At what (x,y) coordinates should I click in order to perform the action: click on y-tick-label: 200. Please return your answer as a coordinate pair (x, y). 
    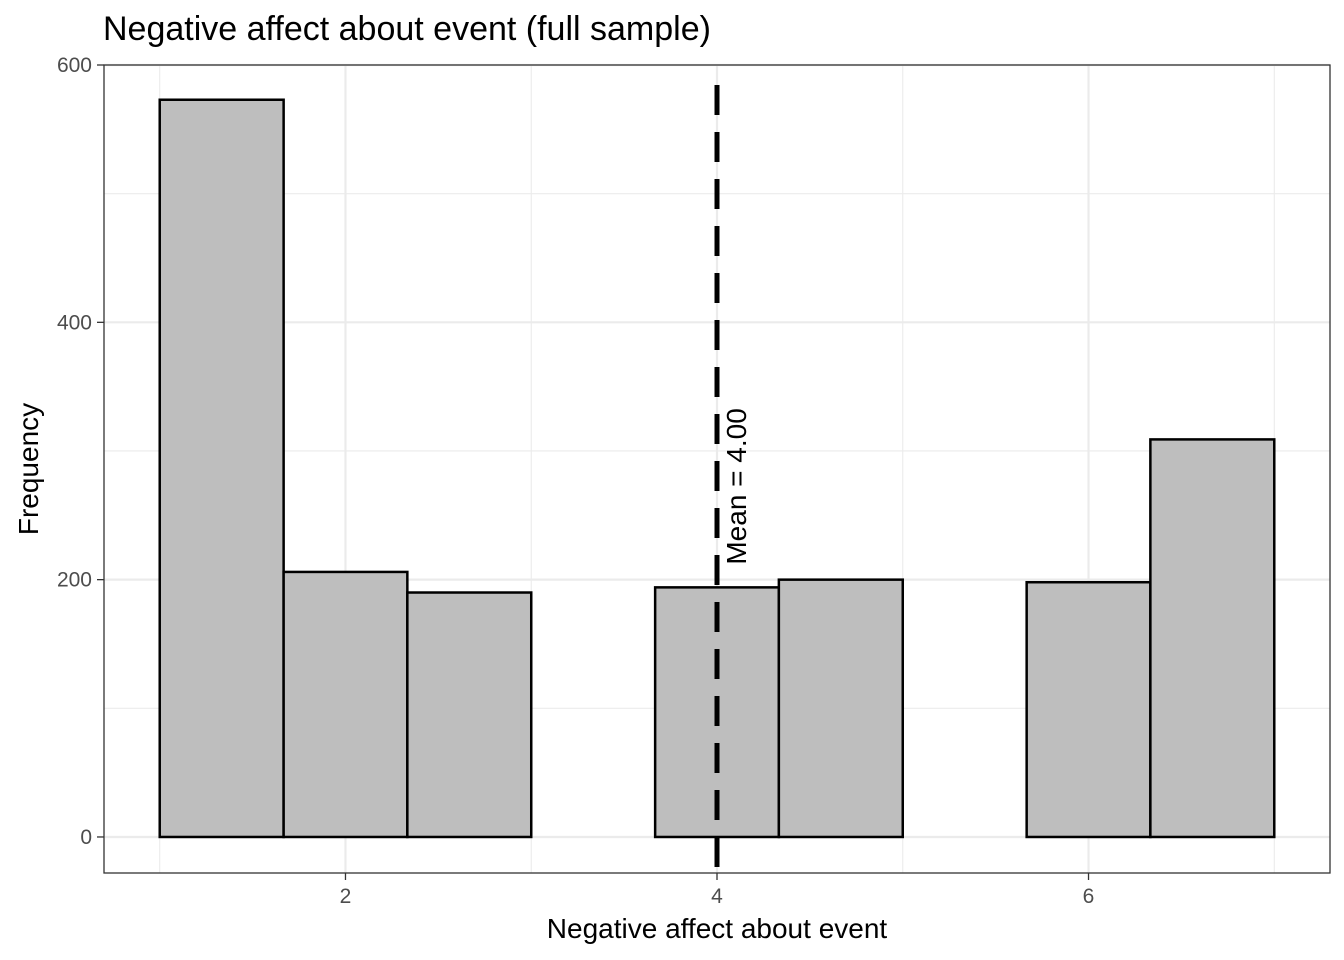
    Looking at the image, I should click on (74, 580).